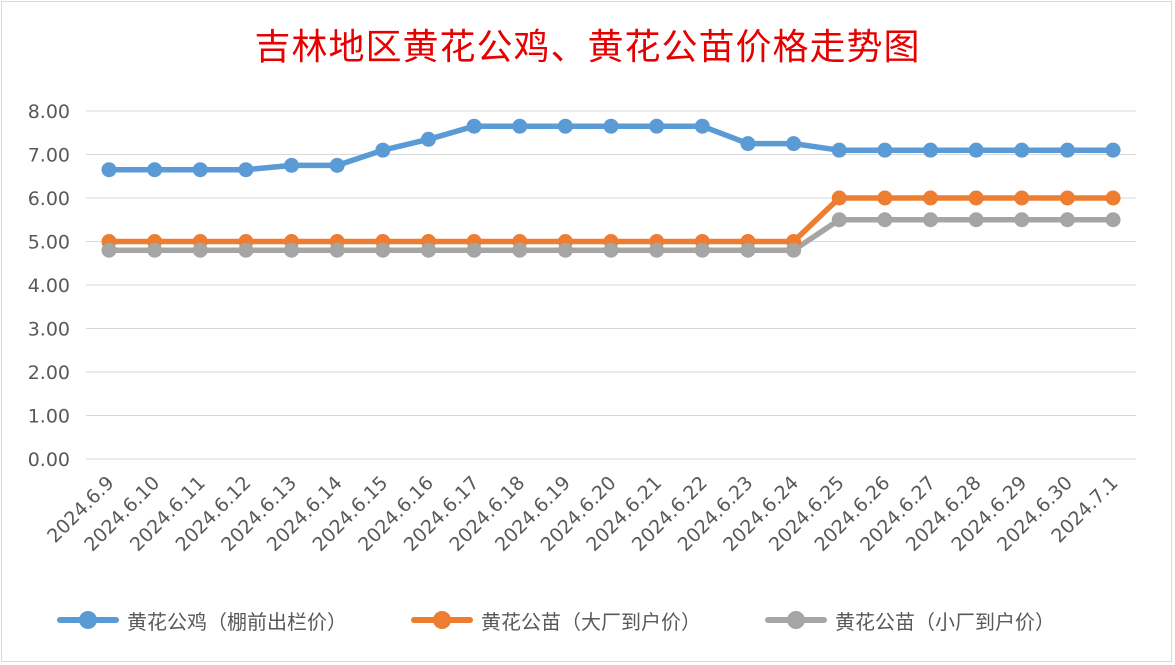 This screenshot has width=1175, height=665. I want to click on y-tick-label: 1.00, so click(49, 417).